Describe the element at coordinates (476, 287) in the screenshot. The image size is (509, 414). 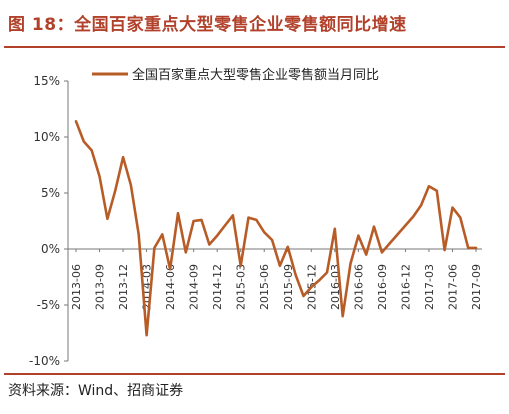
I see `x-tick-label: 2017-09` at that location.